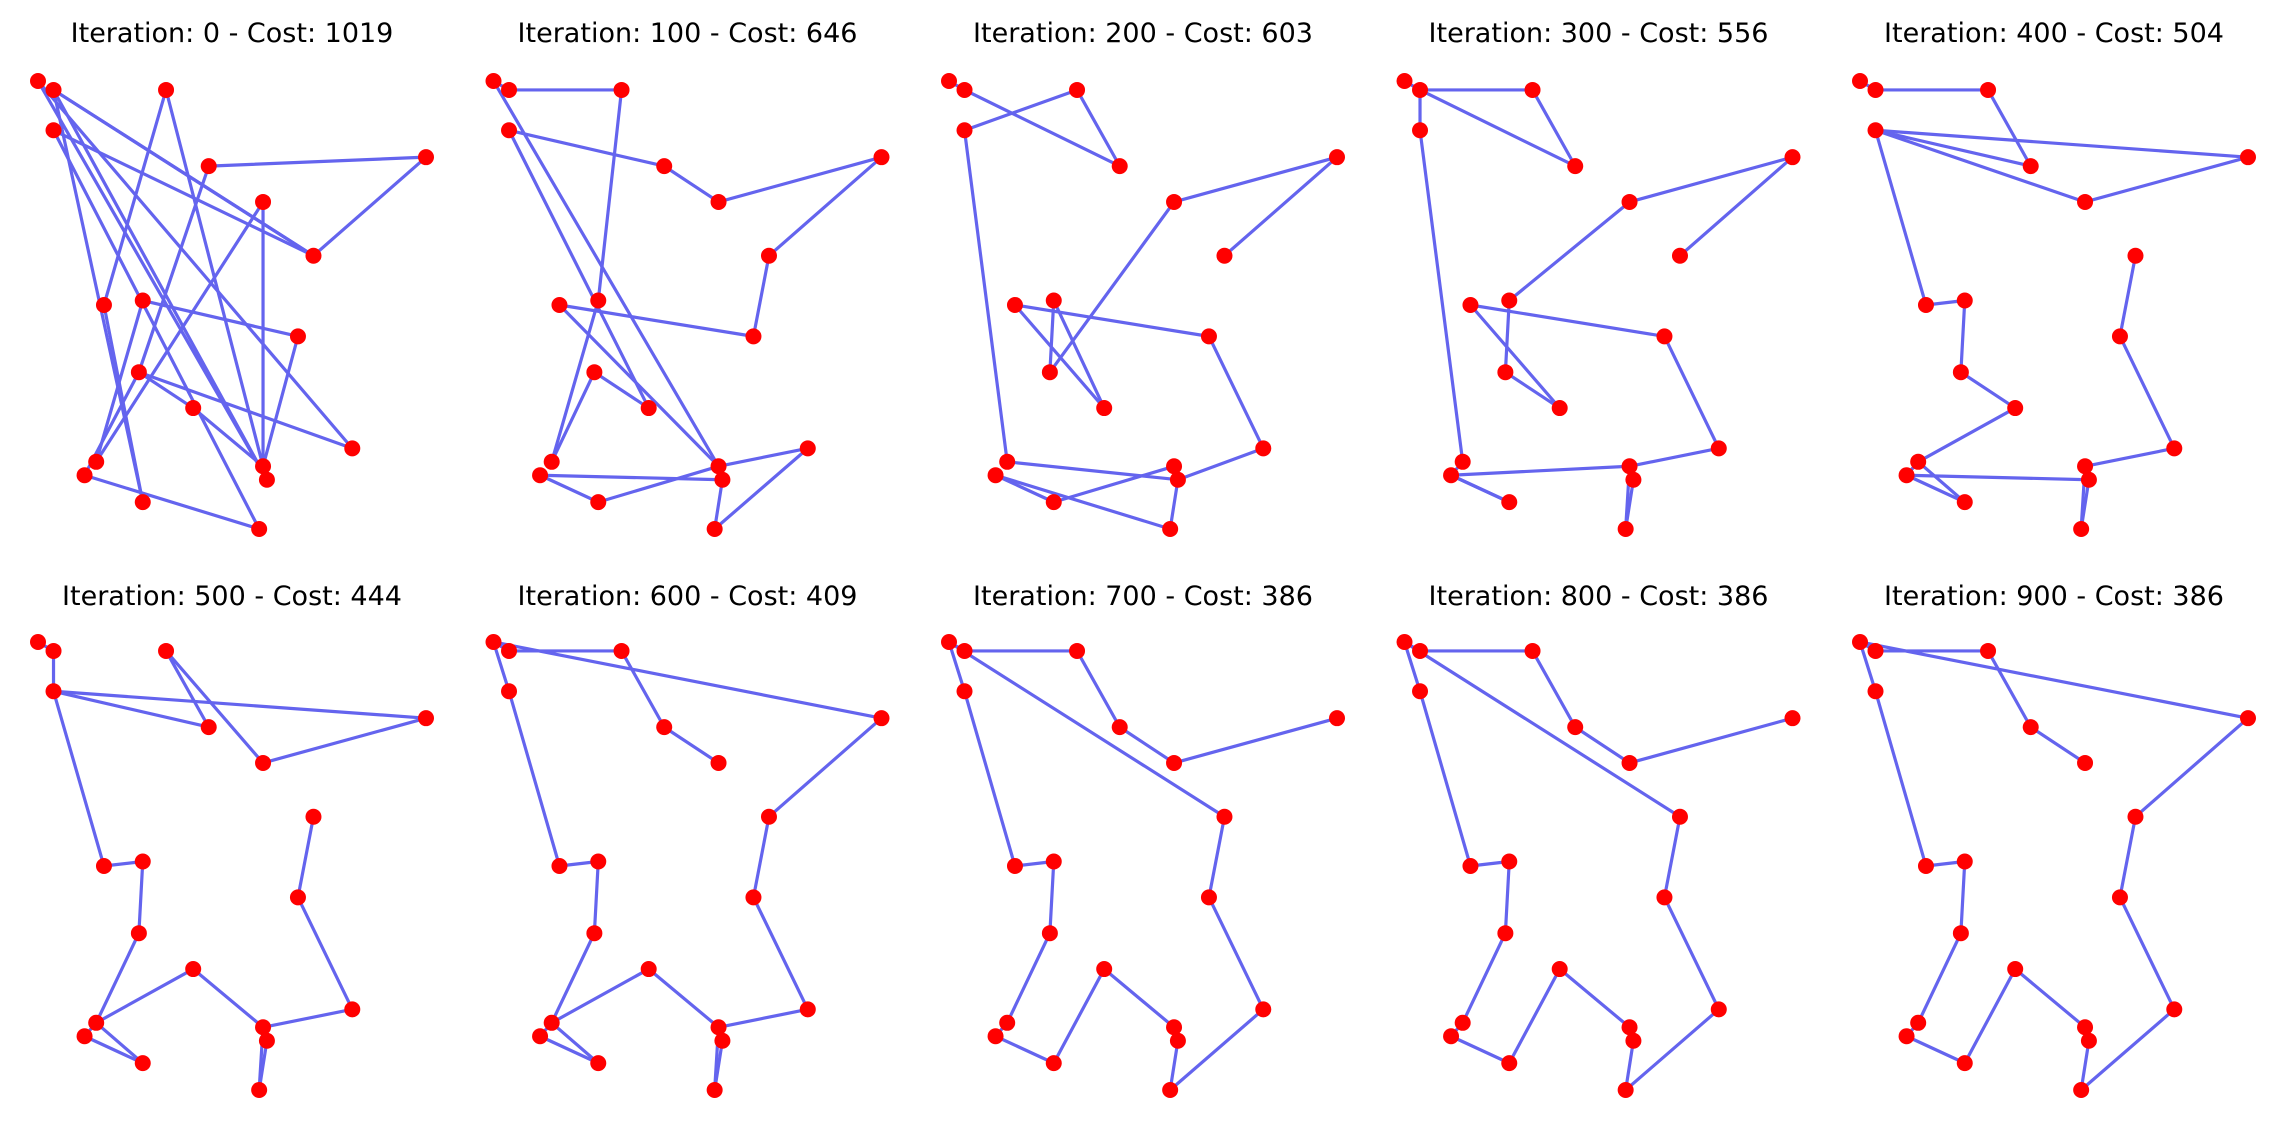 The width and height of the screenshot is (2284, 1132). I want to click on panel-title: Iteration: 0 - Cost: 1019, so click(232, 33).